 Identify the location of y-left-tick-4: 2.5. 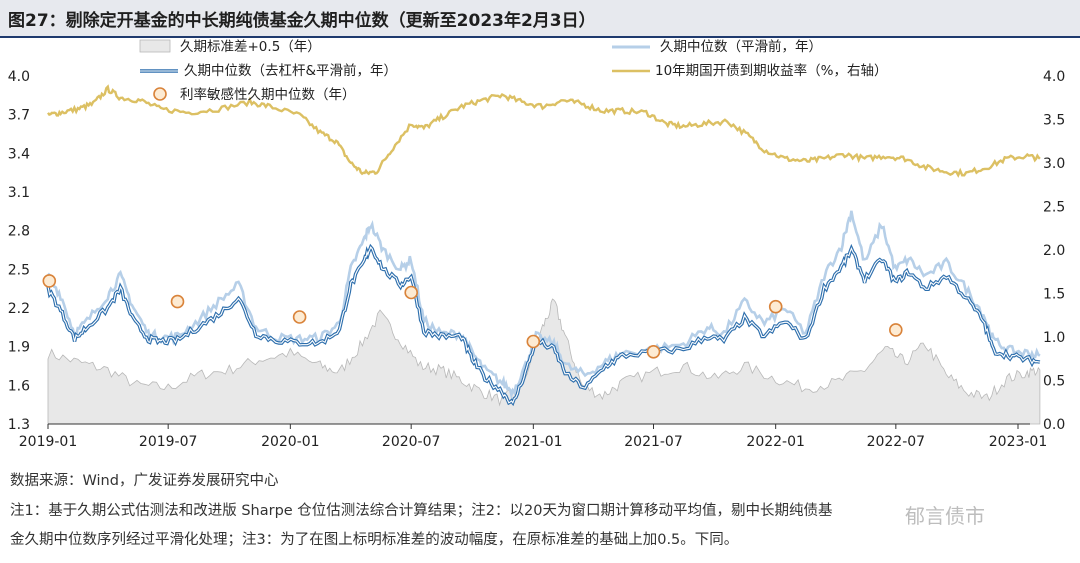
(19, 270).